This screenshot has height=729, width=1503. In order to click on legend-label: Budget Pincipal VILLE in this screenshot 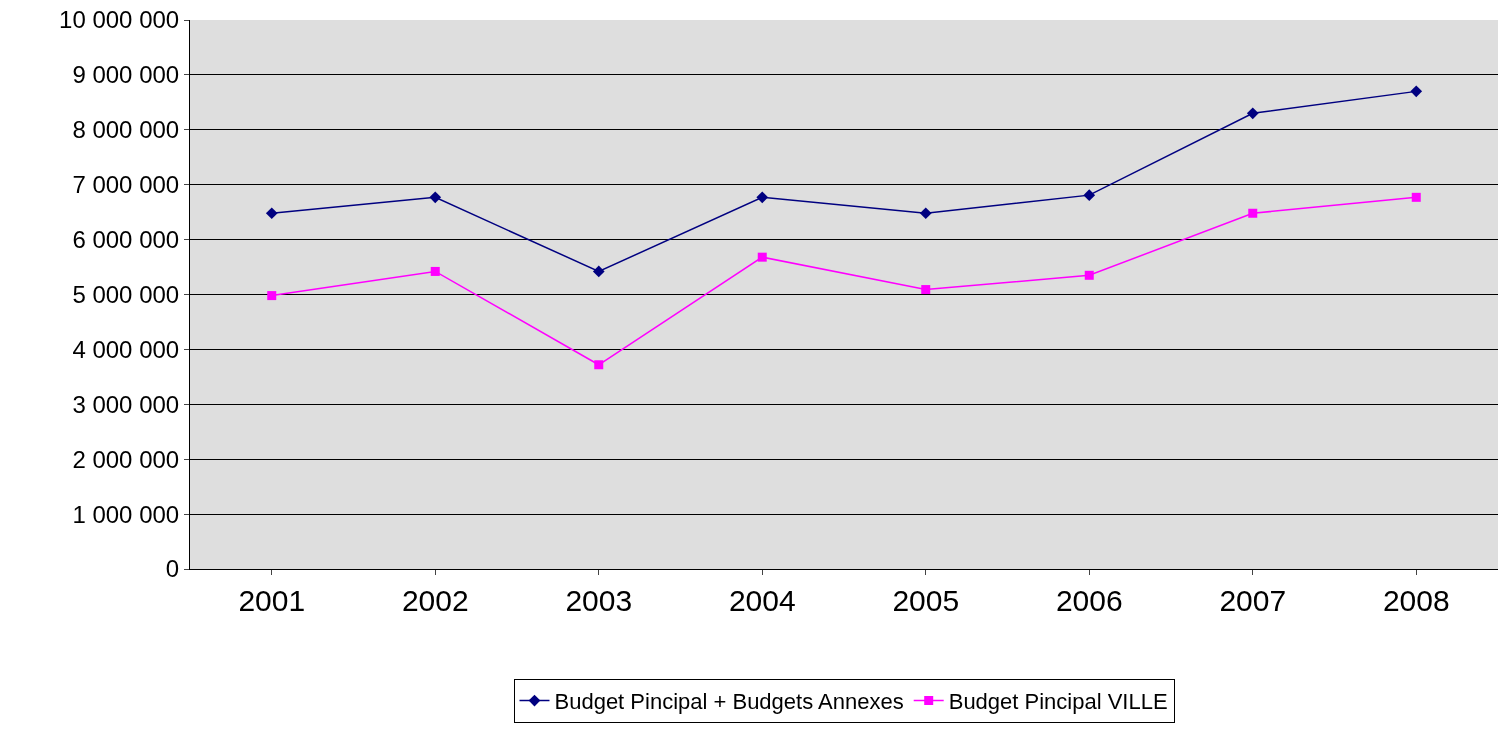, I will do `click(1058, 702)`.